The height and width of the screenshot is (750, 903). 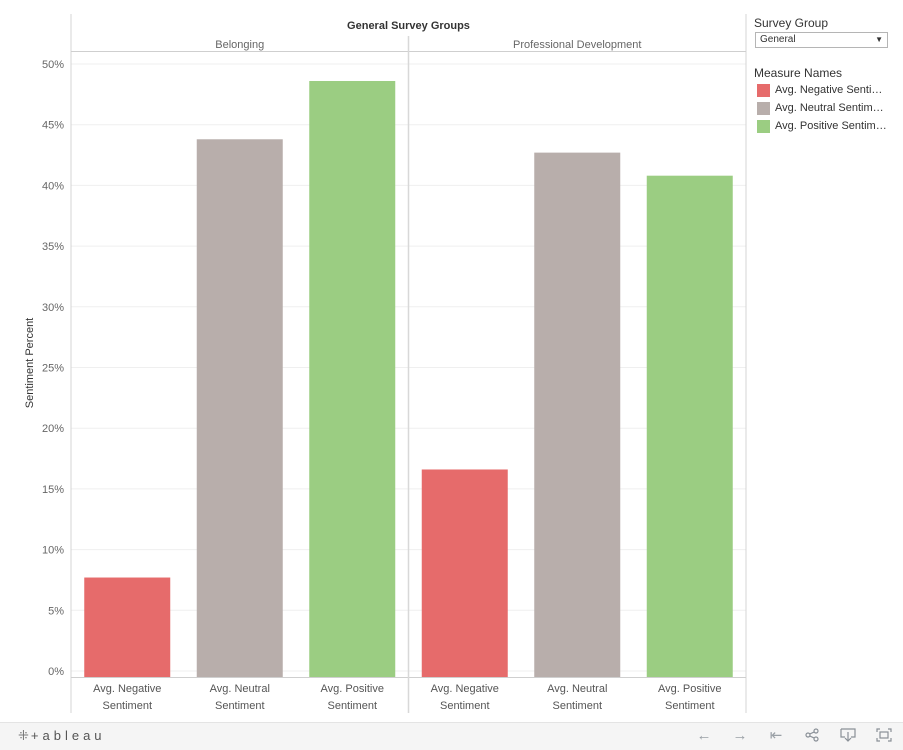 What do you see at coordinates (740, 735) in the screenshot?
I see `redo-icon: →` at bounding box center [740, 735].